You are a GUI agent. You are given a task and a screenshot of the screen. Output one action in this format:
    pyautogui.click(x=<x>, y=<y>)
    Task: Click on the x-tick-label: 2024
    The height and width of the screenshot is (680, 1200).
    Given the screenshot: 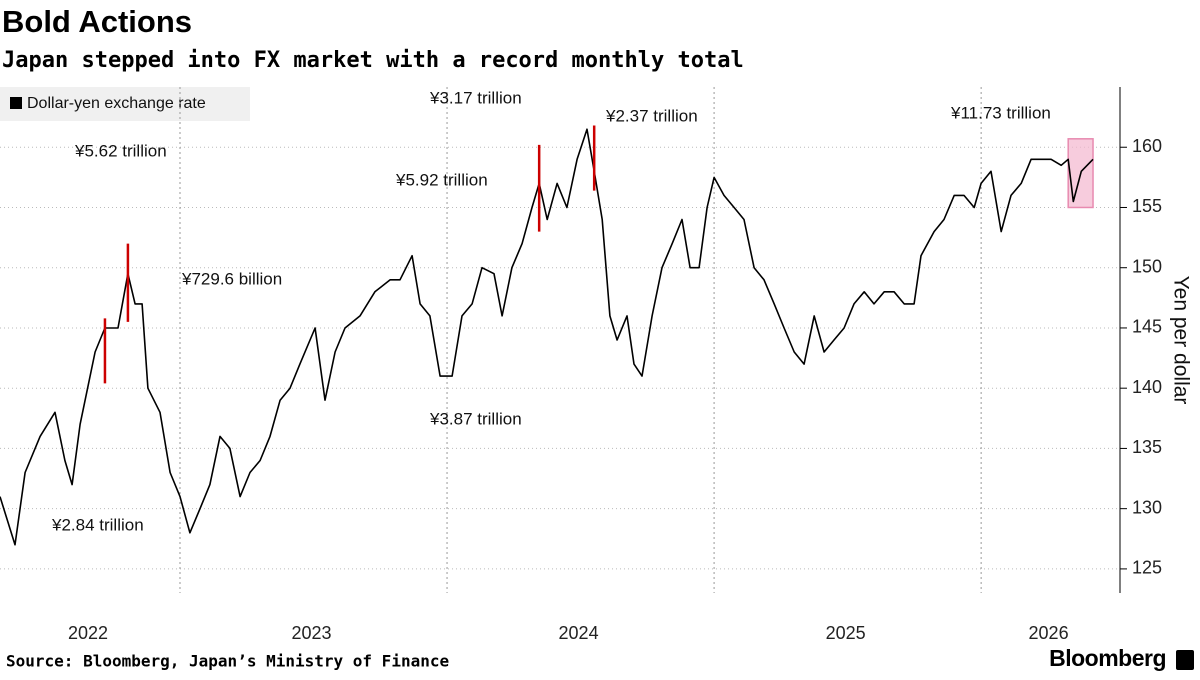 What is the action you would take?
    pyautogui.click(x=579, y=633)
    